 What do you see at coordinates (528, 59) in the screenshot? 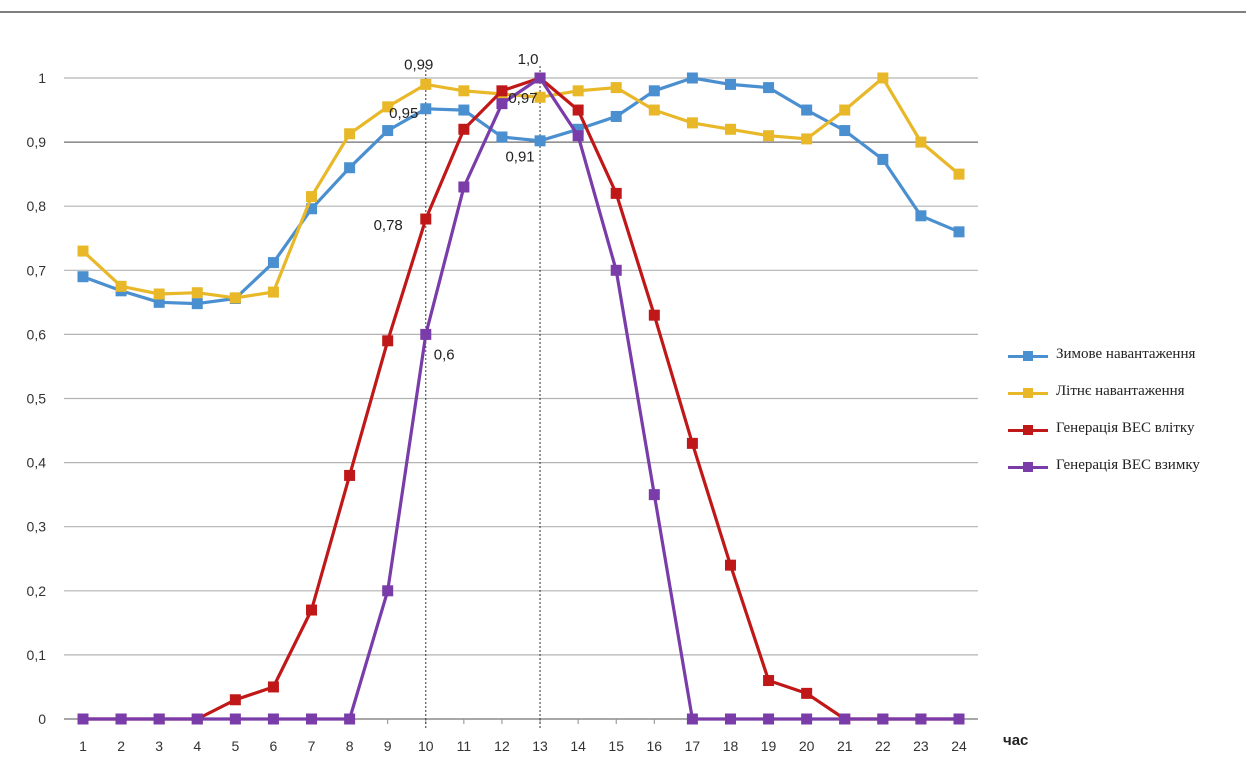
I see `data-label: 1,0` at bounding box center [528, 59].